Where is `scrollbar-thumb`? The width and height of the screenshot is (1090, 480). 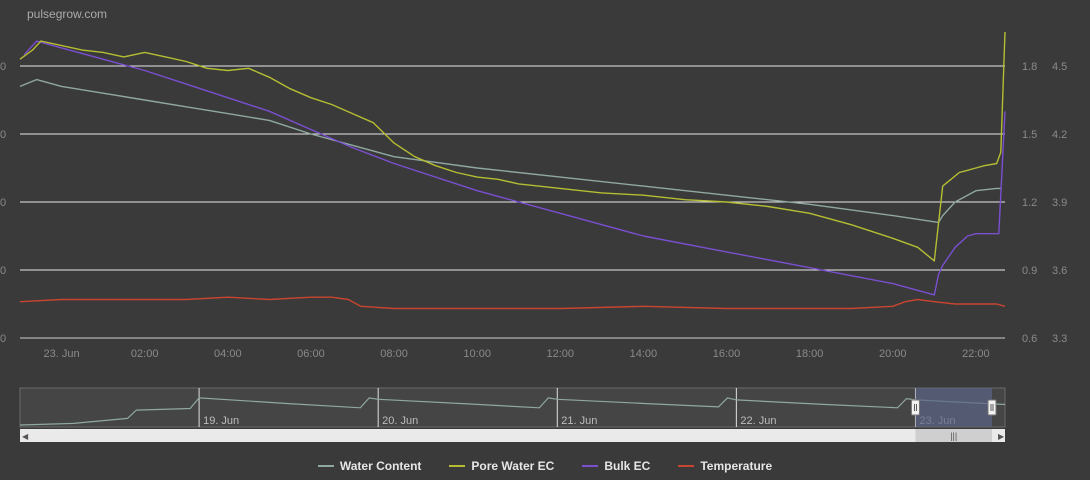 scrollbar-thumb is located at coordinates (953, 435).